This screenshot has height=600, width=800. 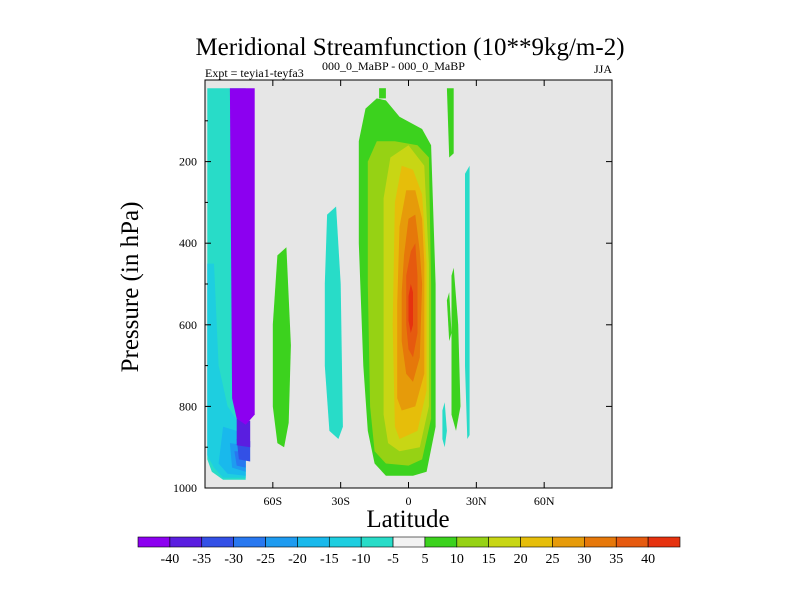 What do you see at coordinates (444, 425) in the screenshot?
I see `contour-cyan-cell-n` at bounding box center [444, 425].